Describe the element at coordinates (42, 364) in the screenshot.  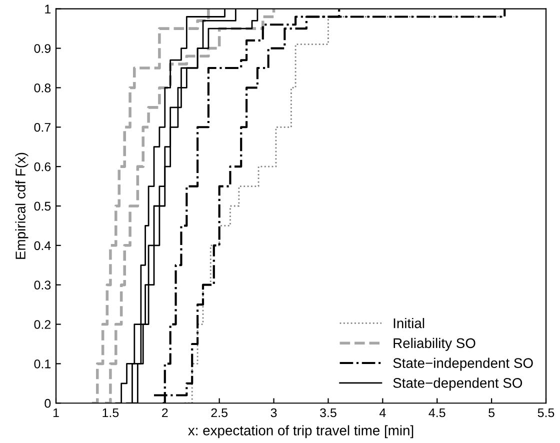
I see `y-tick-label: 0.1` at that location.